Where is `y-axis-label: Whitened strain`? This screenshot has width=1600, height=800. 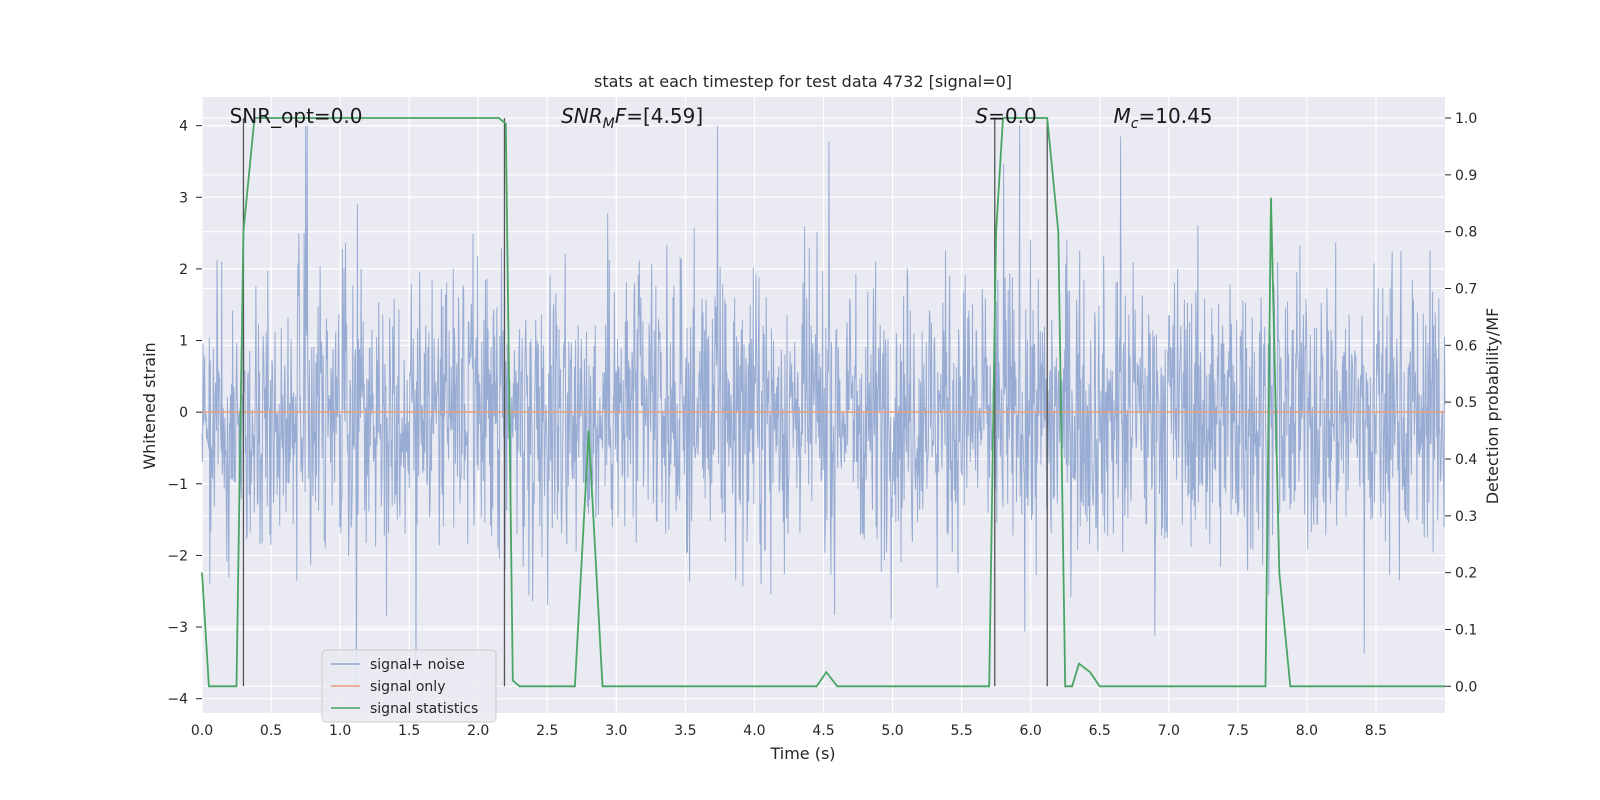 y-axis-label: Whitened strain is located at coordinates (149, 405).